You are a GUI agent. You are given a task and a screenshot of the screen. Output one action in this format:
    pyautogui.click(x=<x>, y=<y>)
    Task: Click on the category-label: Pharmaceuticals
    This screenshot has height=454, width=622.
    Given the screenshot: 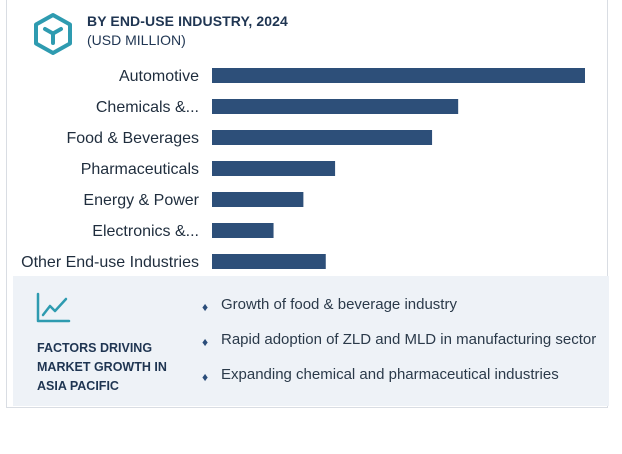 What is the action you would take?
    pyautogui.click(x=140, y=169)
    